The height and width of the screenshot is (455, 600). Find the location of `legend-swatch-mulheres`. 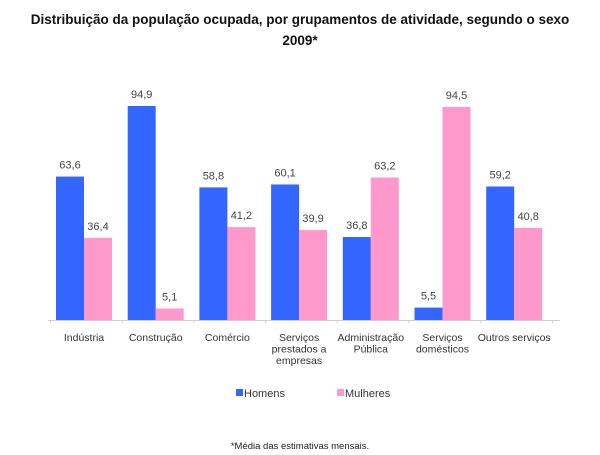

legend-swatch-mulheres is located at coordinates (340, 392).